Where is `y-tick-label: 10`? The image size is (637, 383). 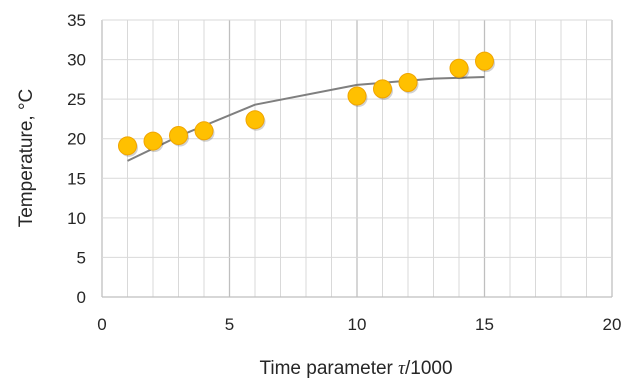 y-tick-label: 10 is located at coordinates (76, 218).